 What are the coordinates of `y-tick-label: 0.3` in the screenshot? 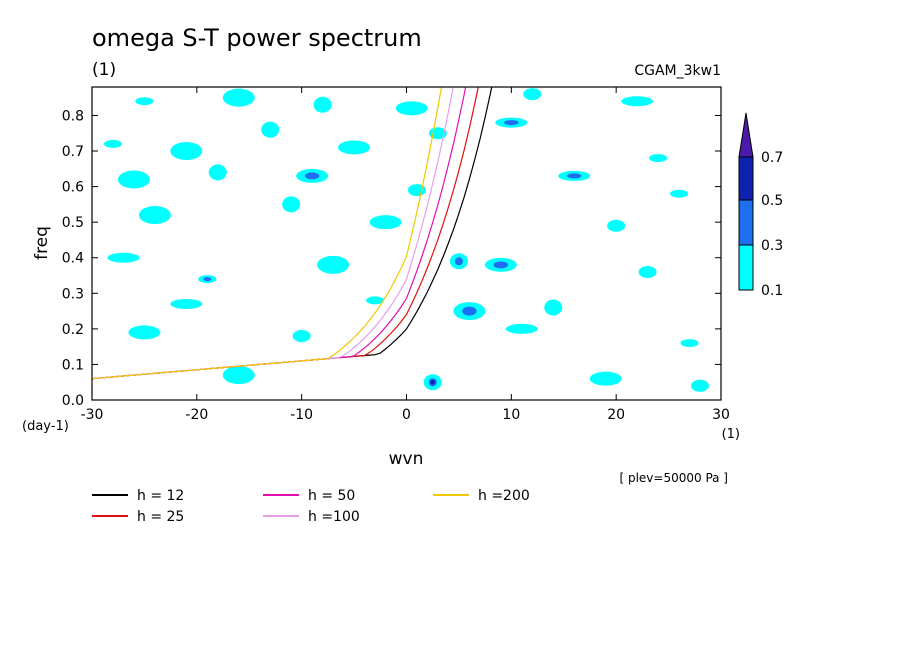 It's located at (73, 294).